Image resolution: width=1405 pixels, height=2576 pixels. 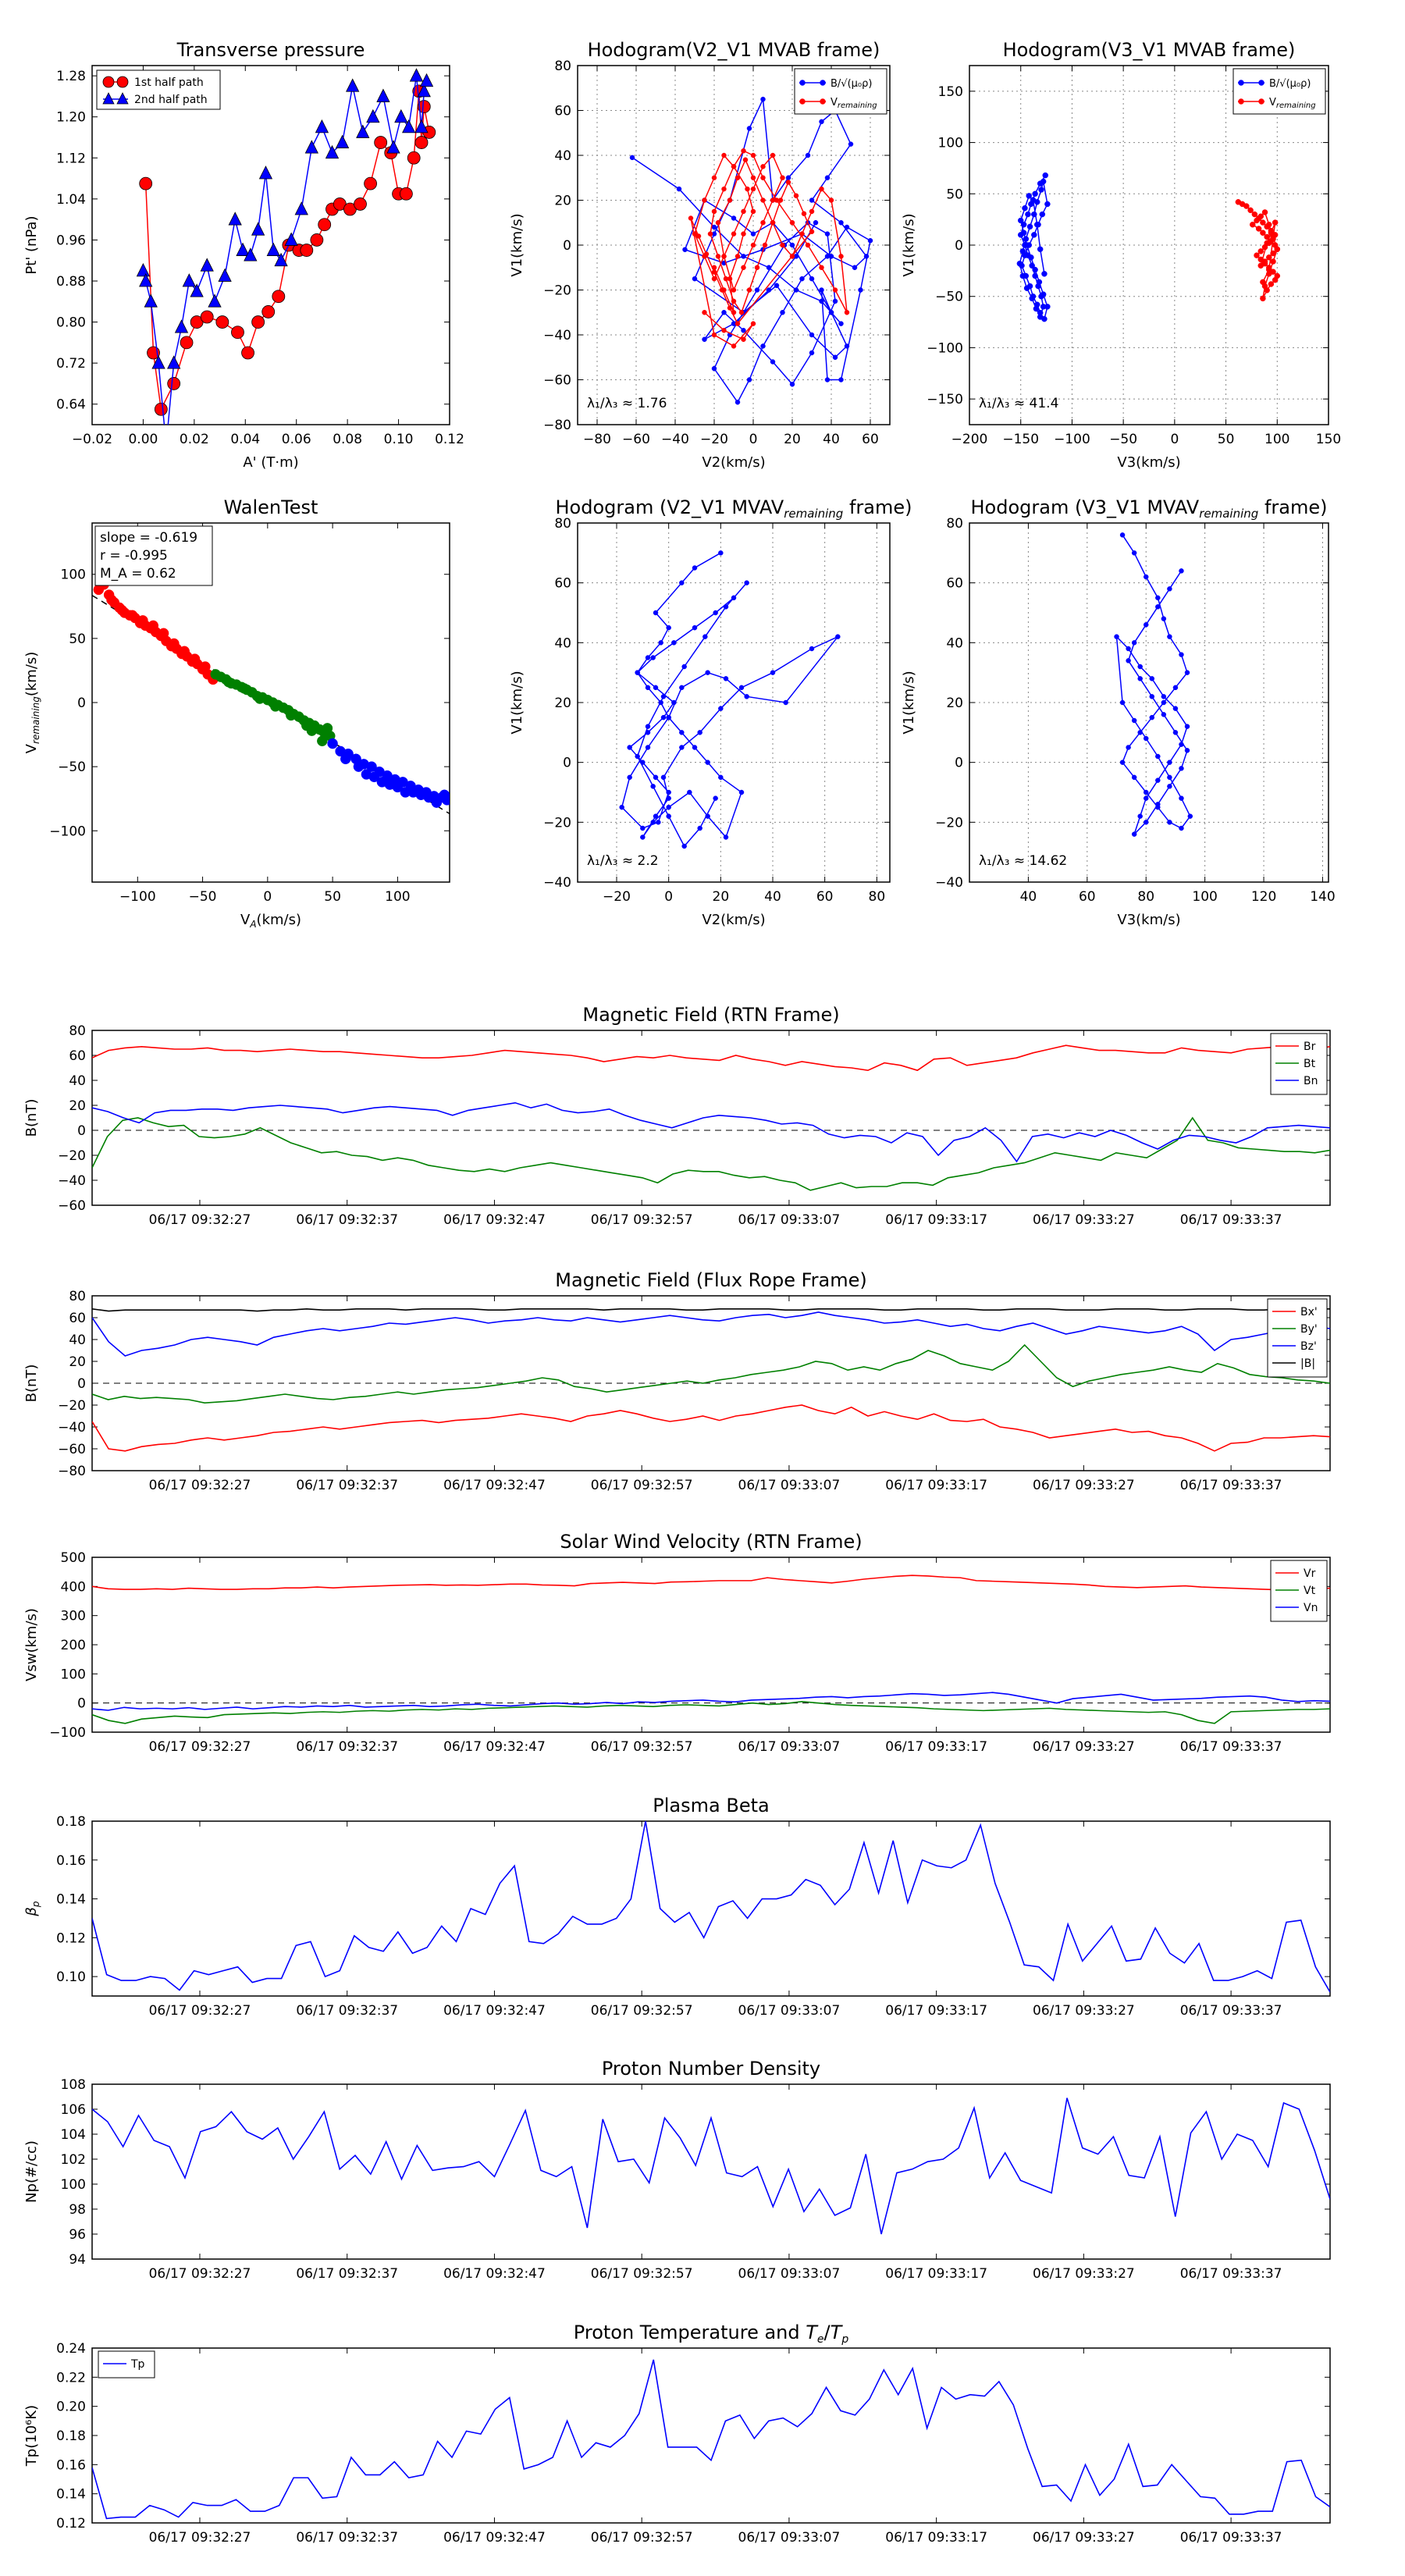 I want to click on x-tick-label: −150, so click(x=1021, y=439).